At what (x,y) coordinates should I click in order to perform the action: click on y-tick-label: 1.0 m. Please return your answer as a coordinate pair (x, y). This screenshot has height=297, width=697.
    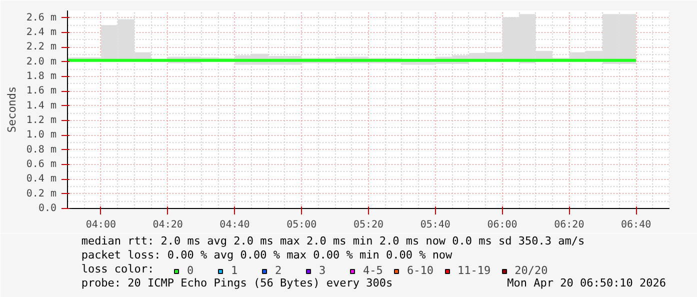
    Looking at the image, I should click on (41, 135).